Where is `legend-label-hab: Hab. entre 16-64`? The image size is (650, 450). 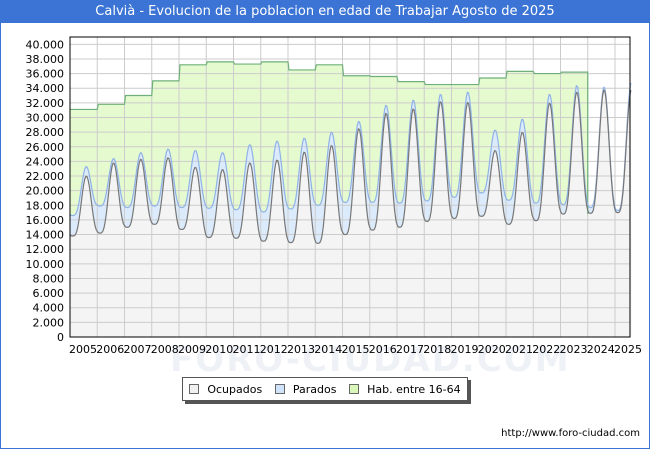
legend-label-hab: Hab. entre 16-64 is located at coordinates (414, 389).